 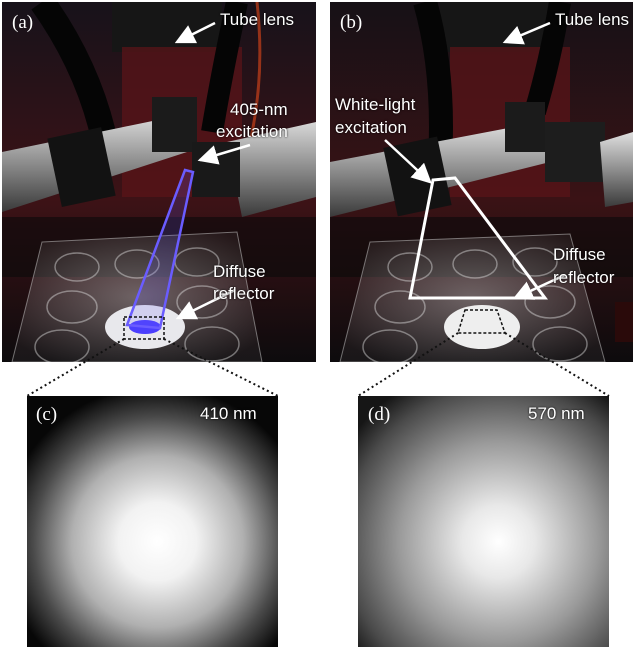 What do you see at coordinates (371, 127) in the screenshot?
I see `label-white-light-line2: excitation` at bounding box center [371, 127].